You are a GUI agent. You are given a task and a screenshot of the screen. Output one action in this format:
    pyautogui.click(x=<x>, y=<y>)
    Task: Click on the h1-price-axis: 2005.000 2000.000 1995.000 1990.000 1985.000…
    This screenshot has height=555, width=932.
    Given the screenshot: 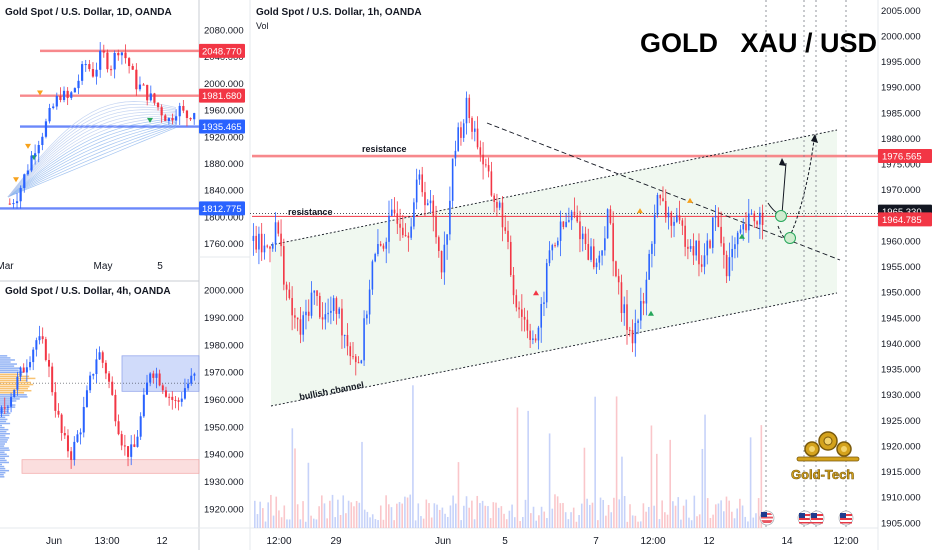 What is the action you would take?
    pyautogui.click(x=901, y=268)
    